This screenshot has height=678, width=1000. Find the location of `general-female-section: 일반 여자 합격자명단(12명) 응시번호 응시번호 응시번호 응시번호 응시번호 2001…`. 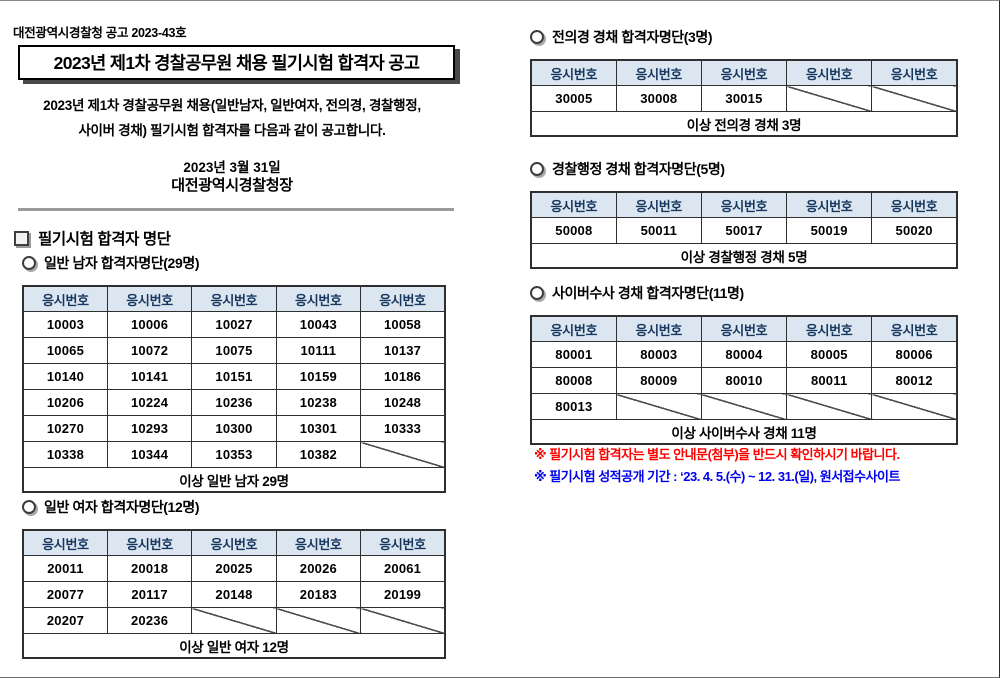

general-female-section: 일반 여자 합격자명단(12명) 응시번호 응시번호 응시번호 응시번호 응시번호 2001… is located at coordinates (234, 578).